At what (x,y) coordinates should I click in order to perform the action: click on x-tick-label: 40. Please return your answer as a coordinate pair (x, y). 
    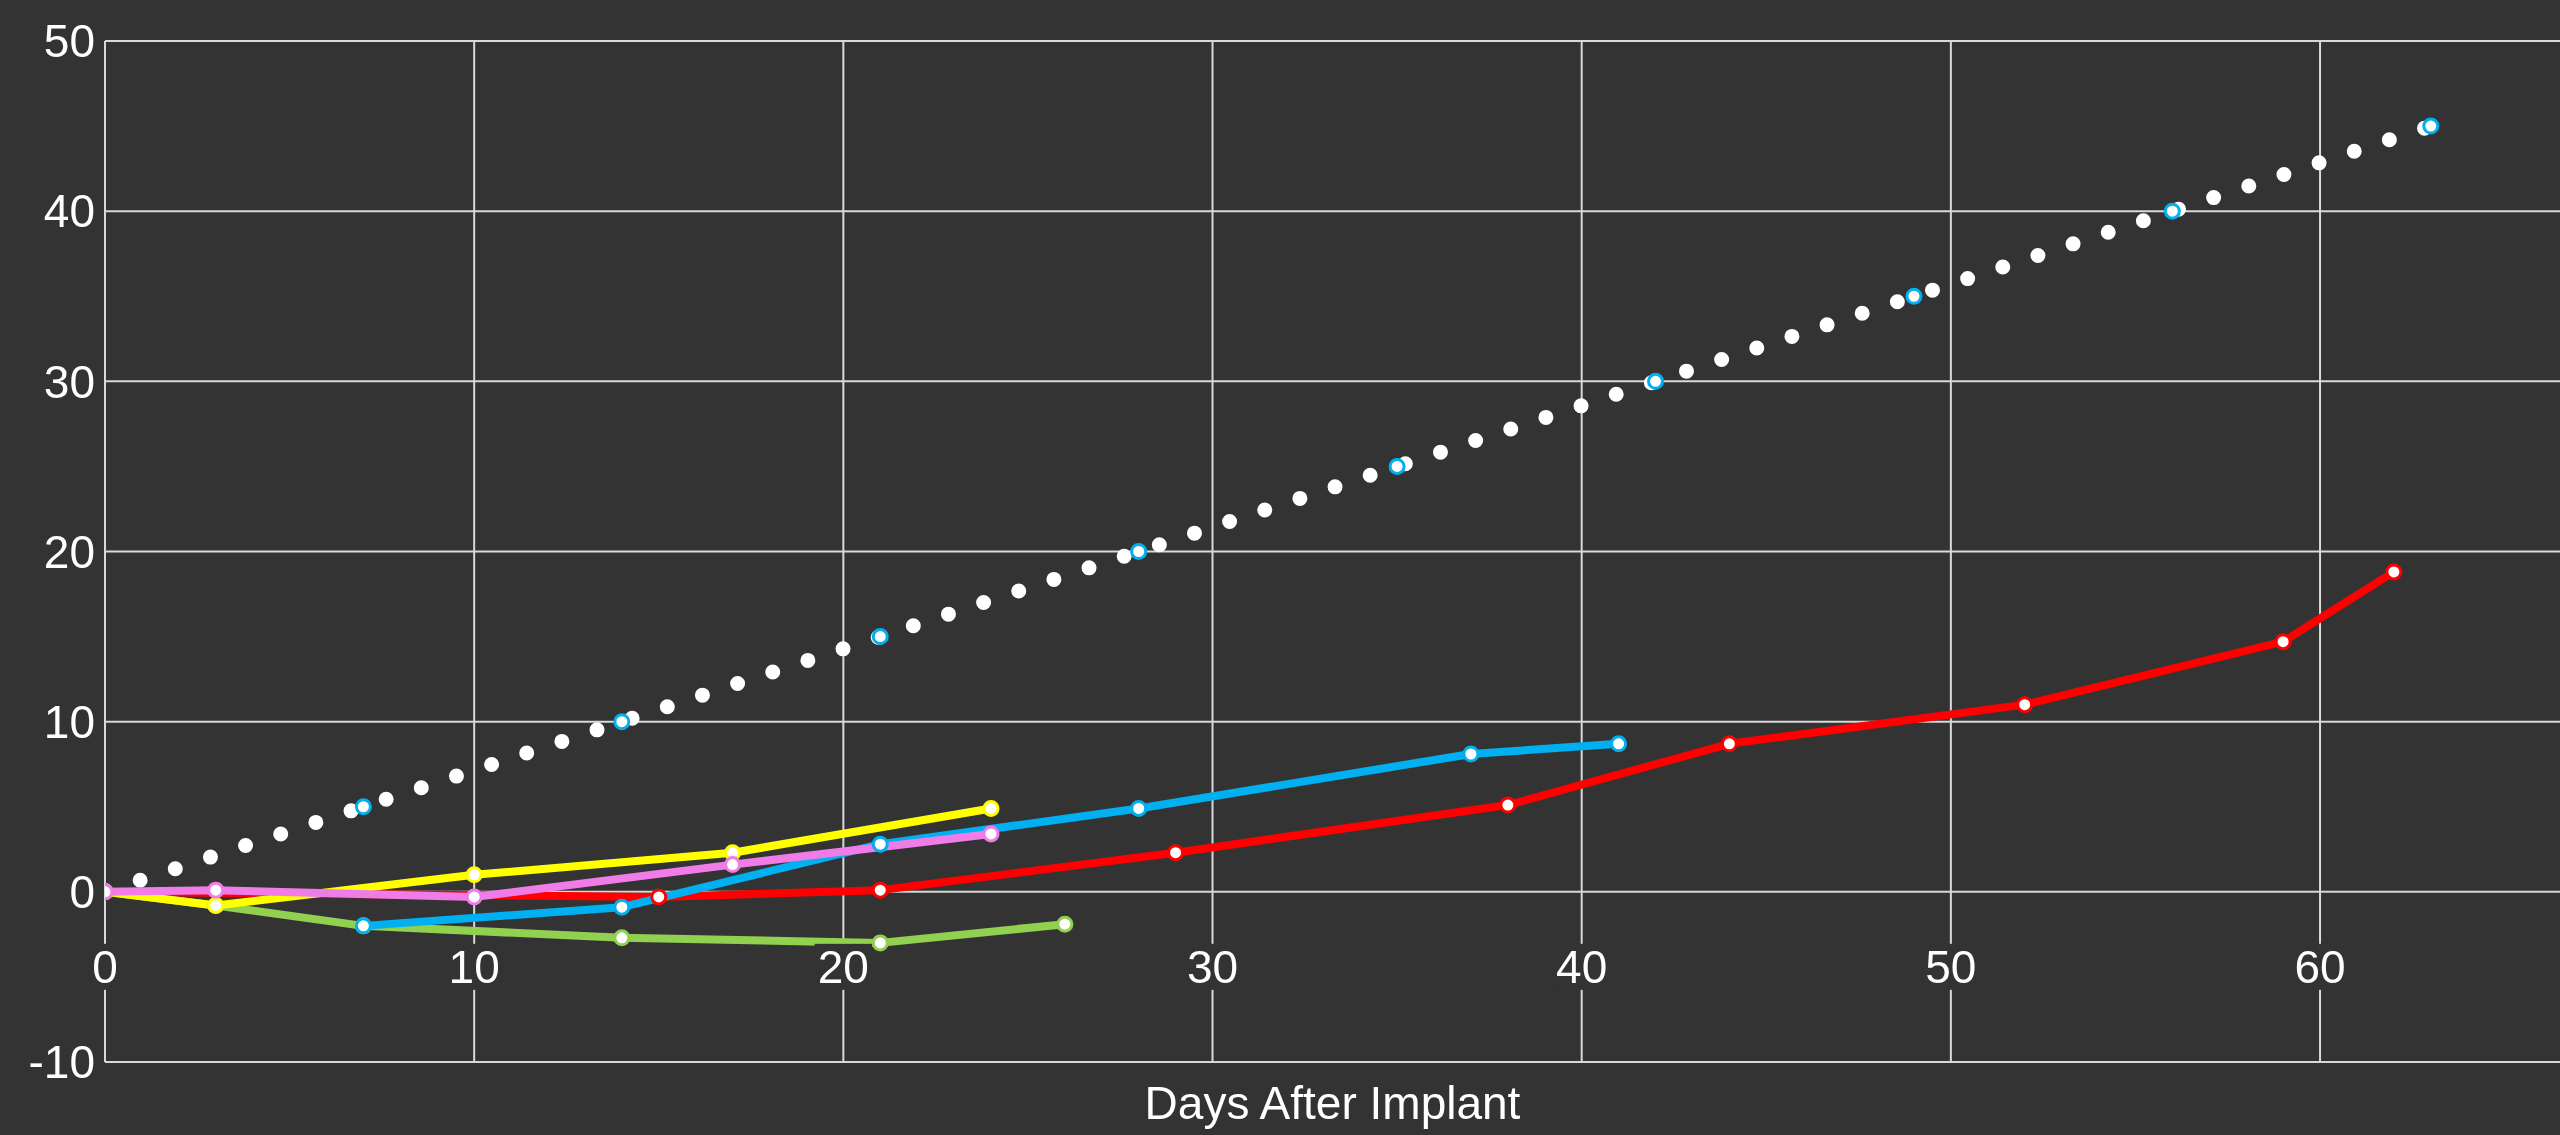
    Looking at the image, I should click on (1582, 966).